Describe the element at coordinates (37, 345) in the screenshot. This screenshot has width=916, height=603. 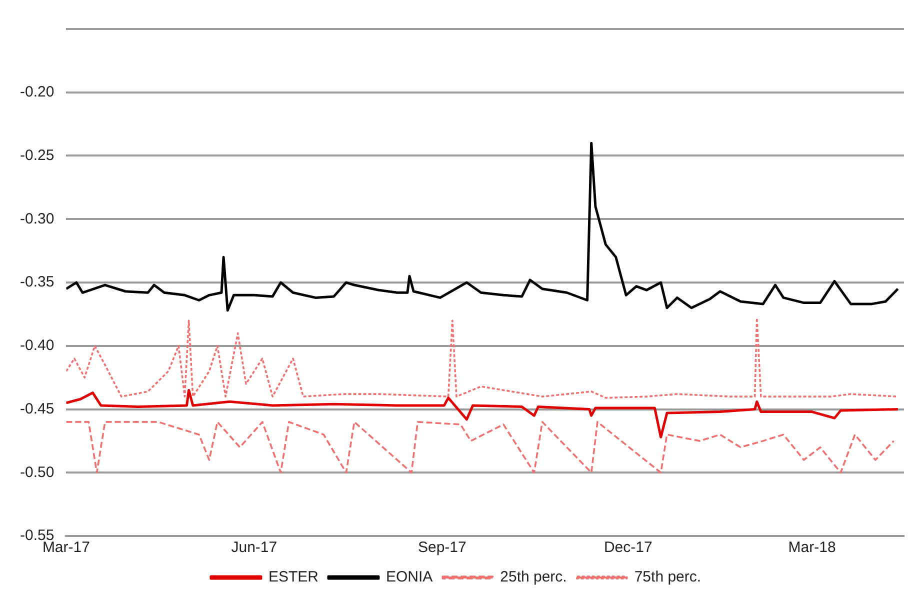
I see `y-tick-label: -0.40` at that location.